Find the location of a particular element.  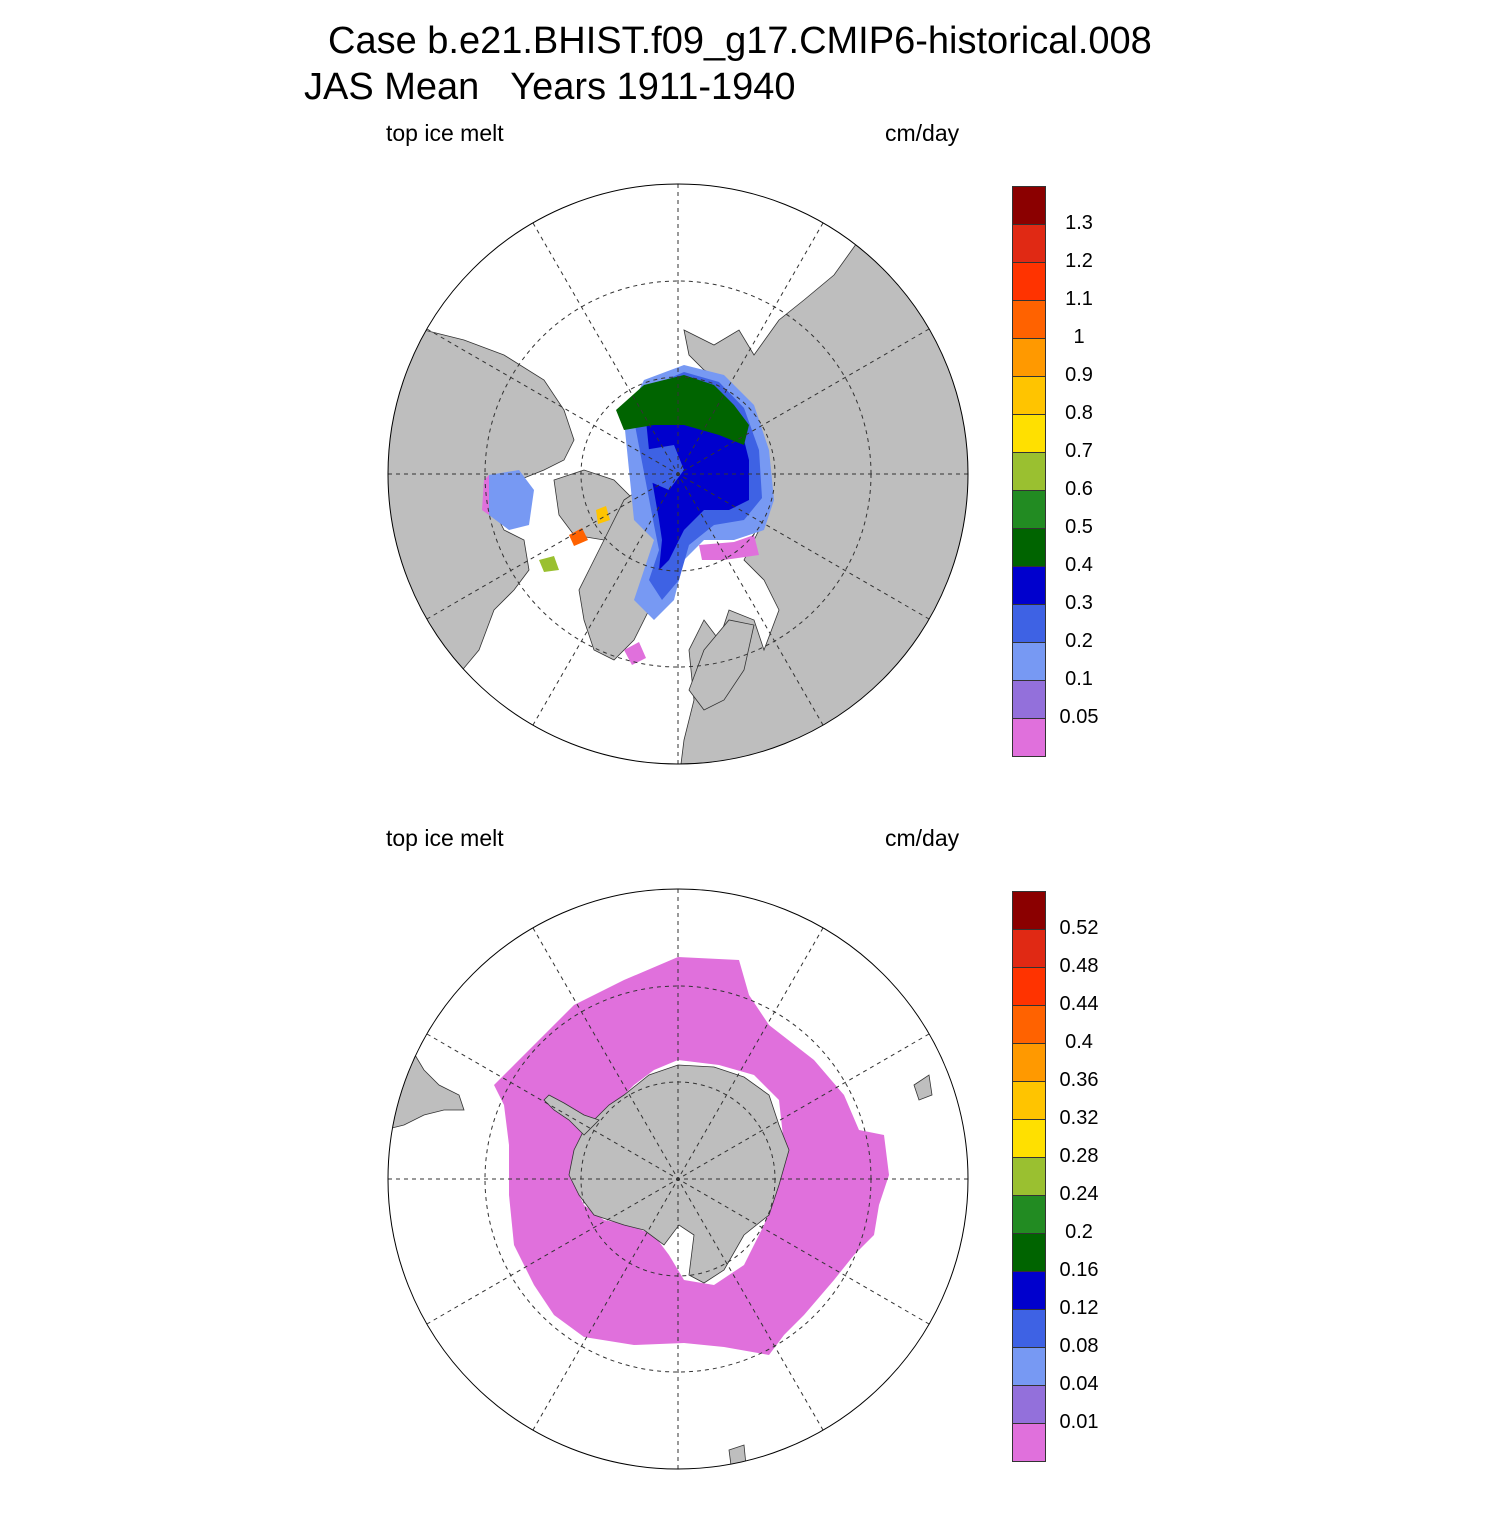

colorbar-label: 0.9 is located at coordinates (1079, 375).